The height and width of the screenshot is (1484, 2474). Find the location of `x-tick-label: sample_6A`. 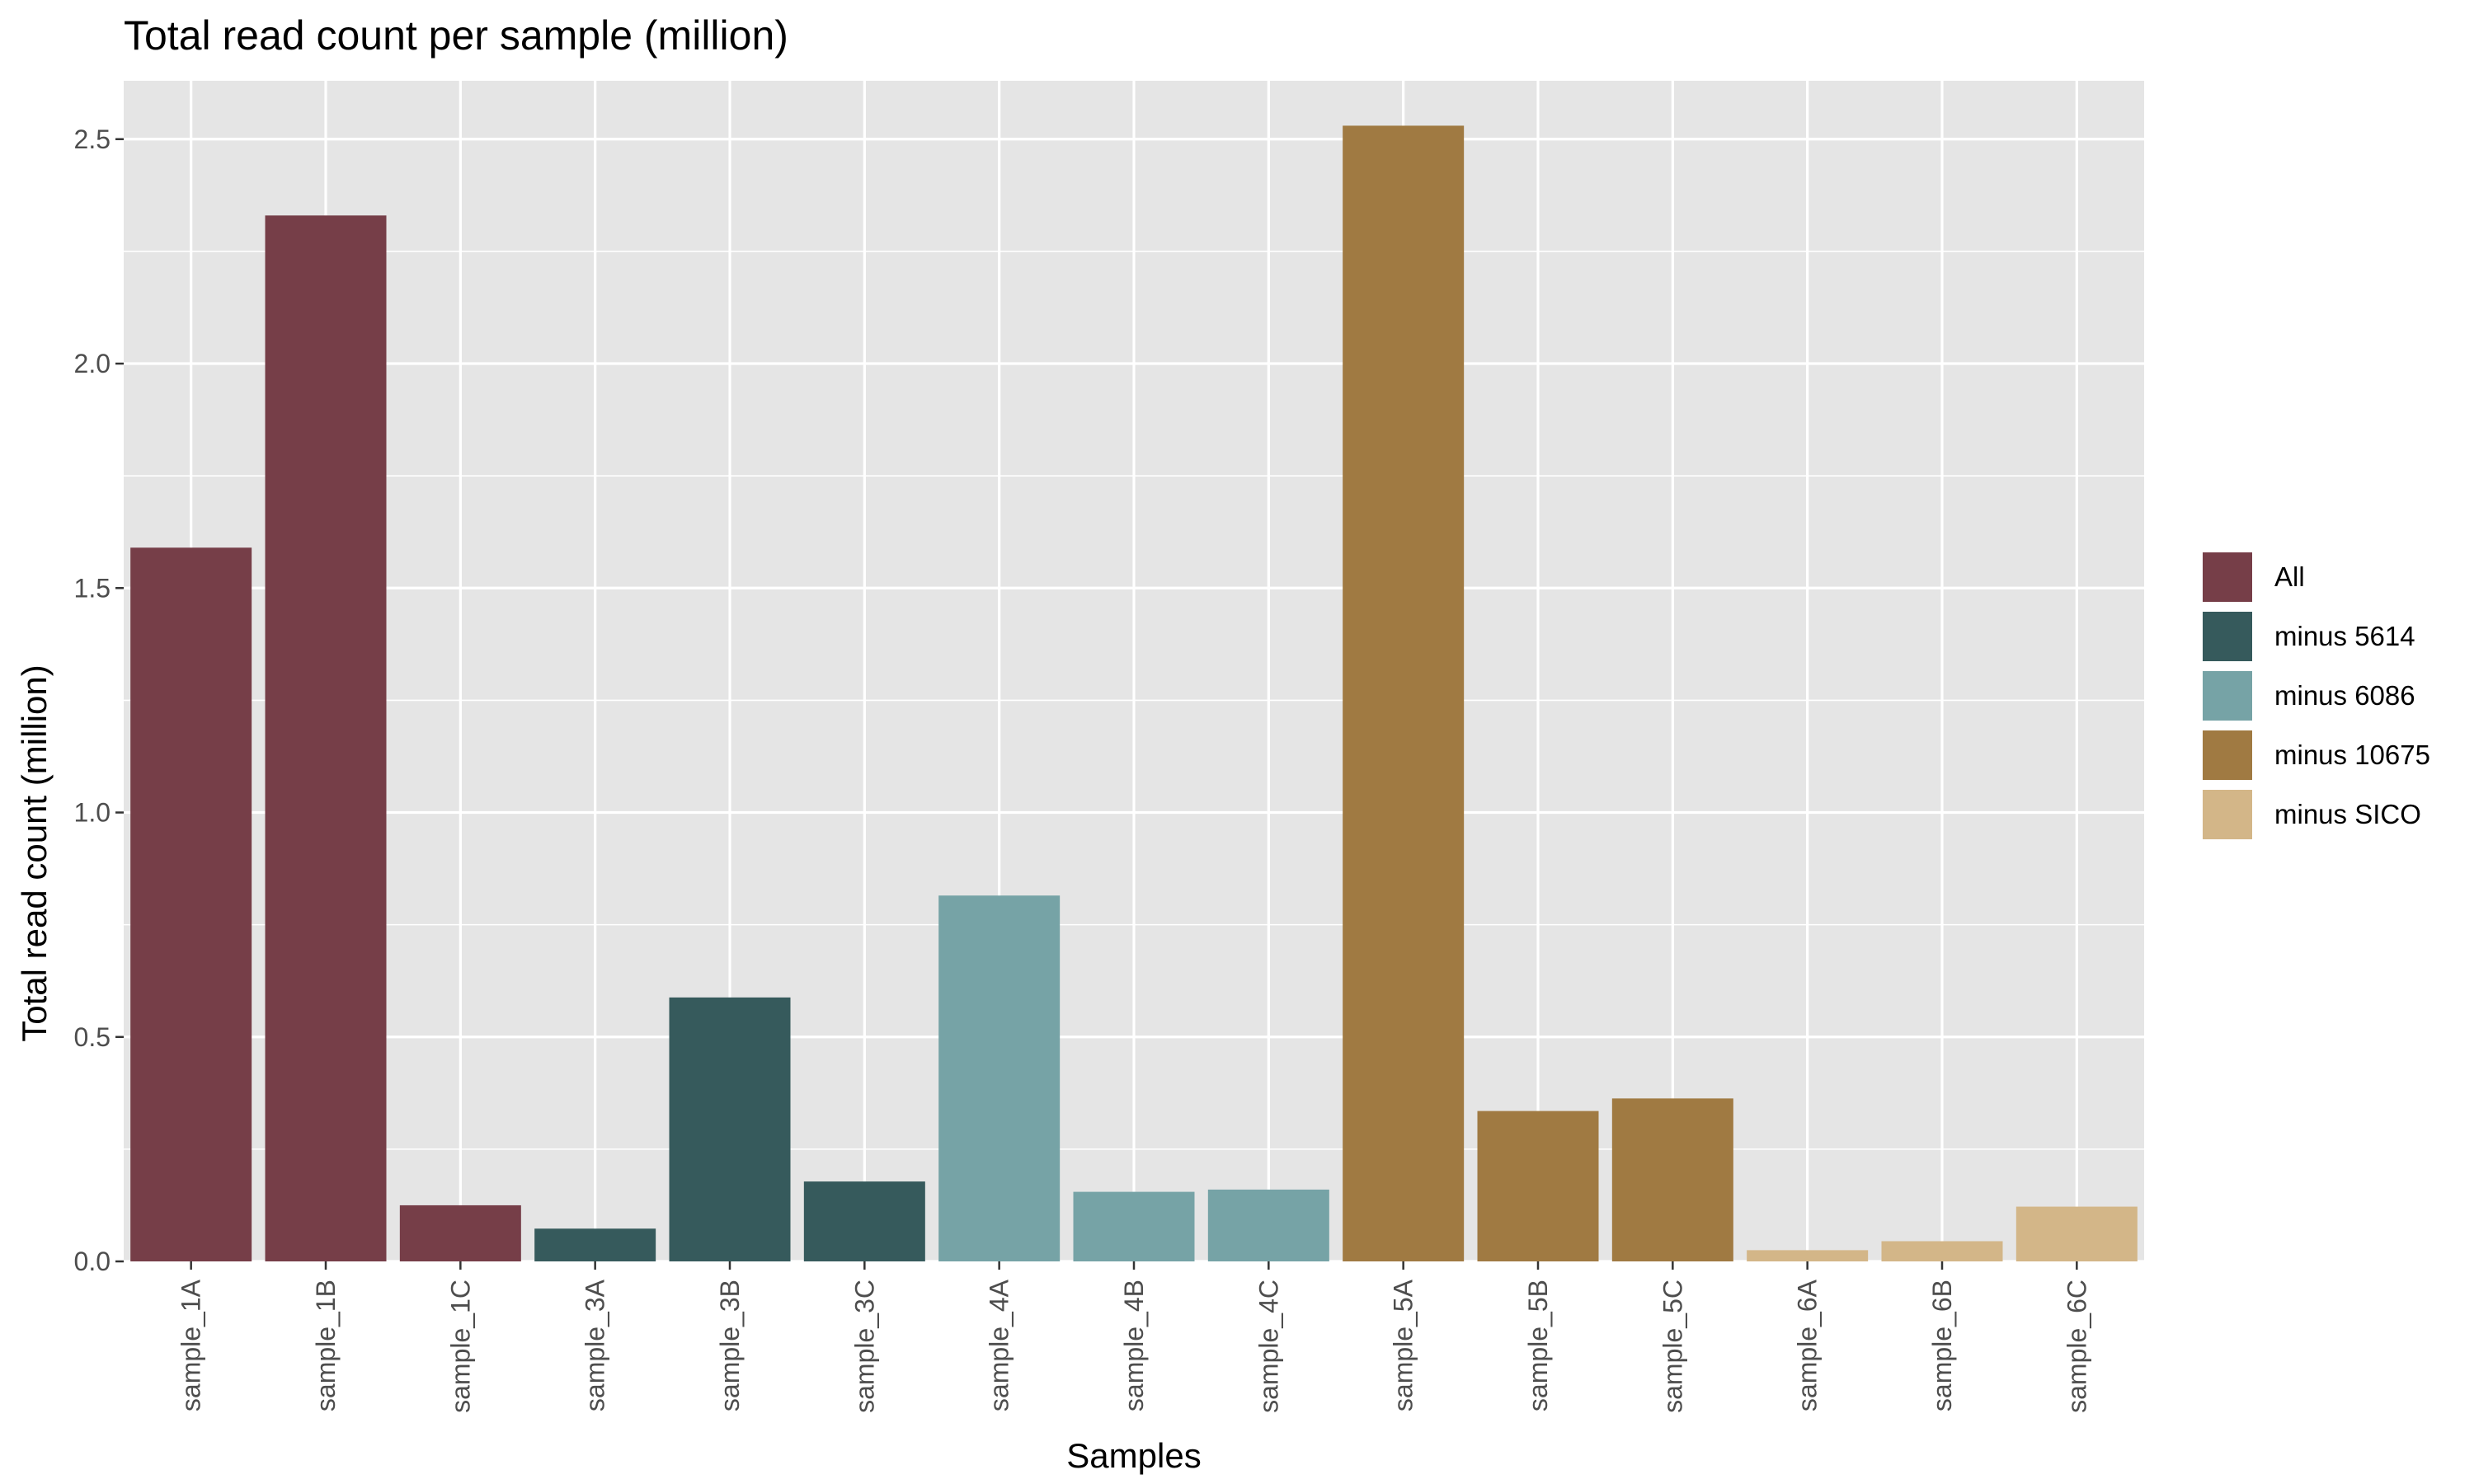

x-tick-label: sample_6A is located at coordinates (1808, 1345).